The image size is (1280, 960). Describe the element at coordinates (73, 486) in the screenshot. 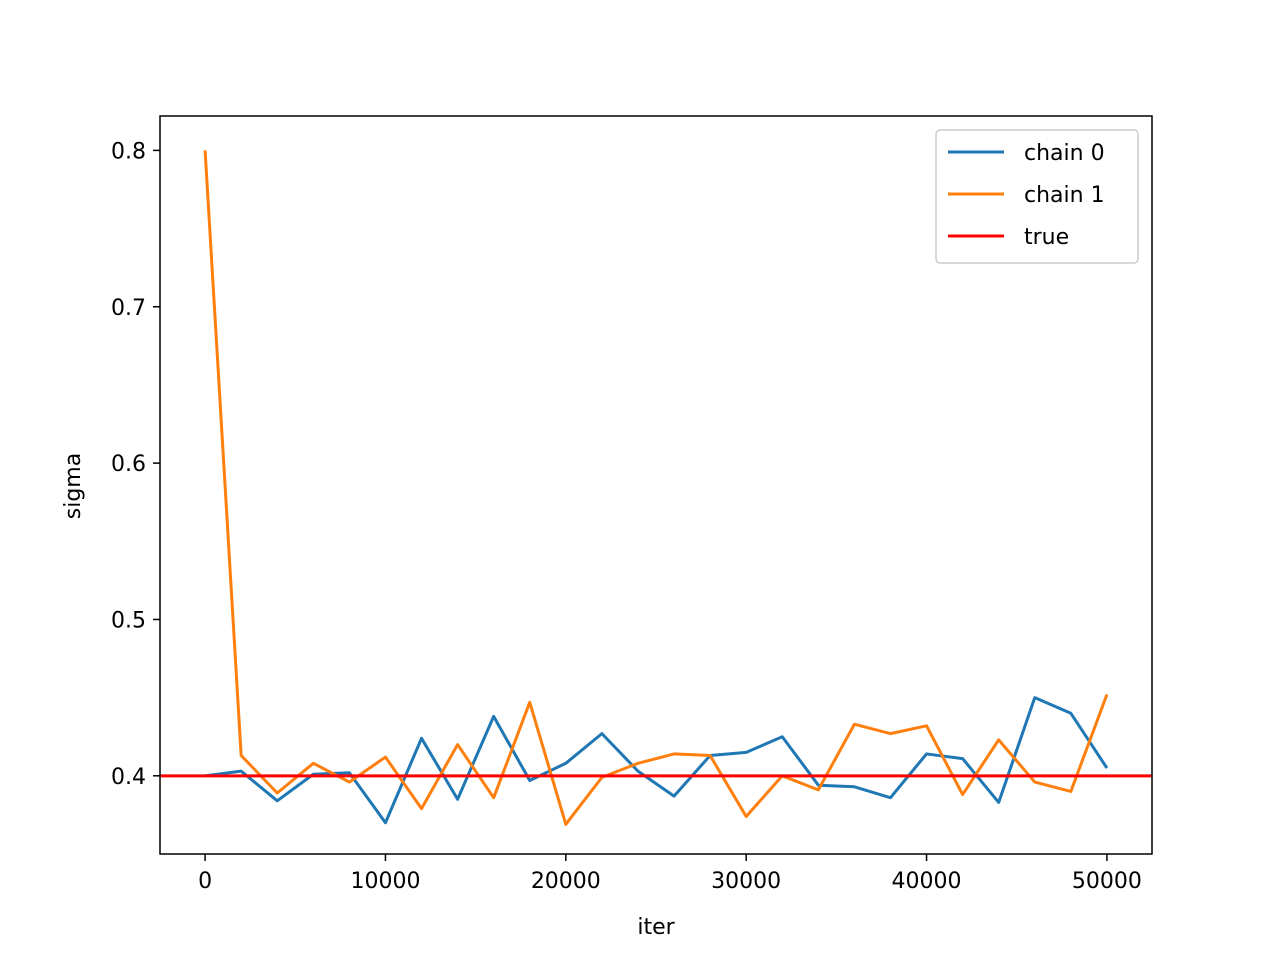

I see `y-axis-label: sigma` at that location.